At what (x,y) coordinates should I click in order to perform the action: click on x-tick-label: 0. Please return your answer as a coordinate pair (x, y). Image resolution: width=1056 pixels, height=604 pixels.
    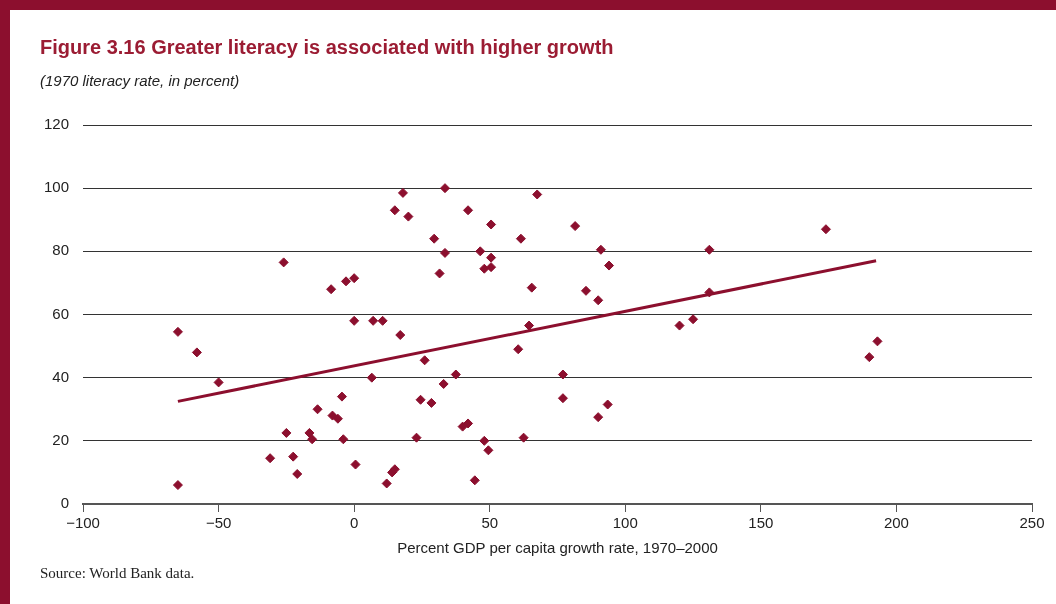
    Looking at the image, I should click on (354, 523).